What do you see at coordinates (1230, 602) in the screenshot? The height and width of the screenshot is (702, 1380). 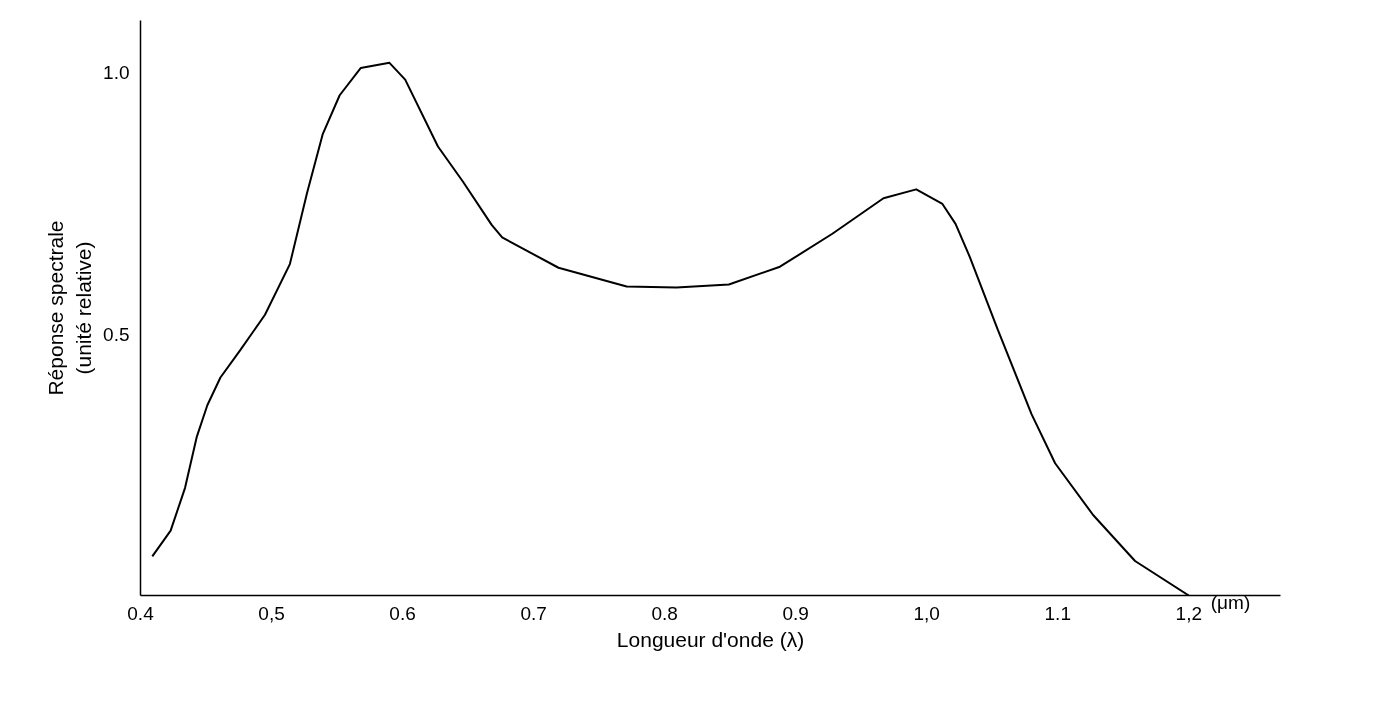 I see `annotation: (μm)` at bounding box center [1230, 602].